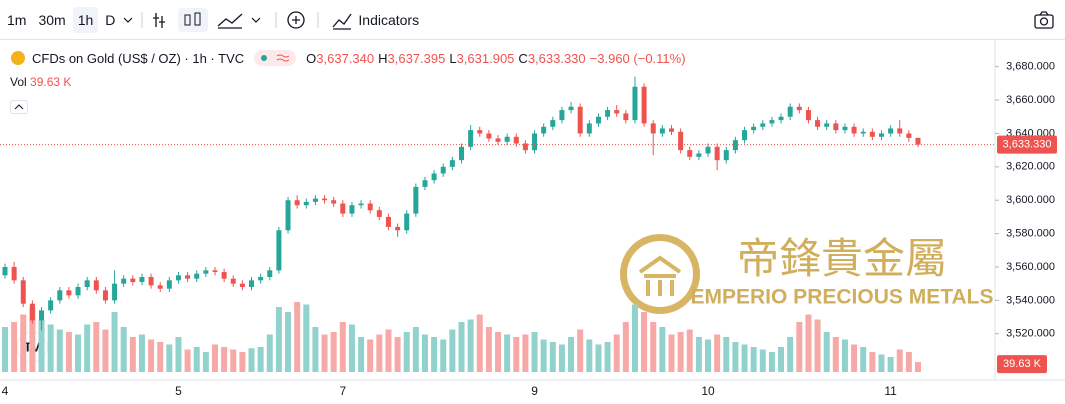 The width and height of the screenshot is (1065, 404). Describe the element at coordinates (52, 19) in the screenshot. I see `interval: 30m` at that location.